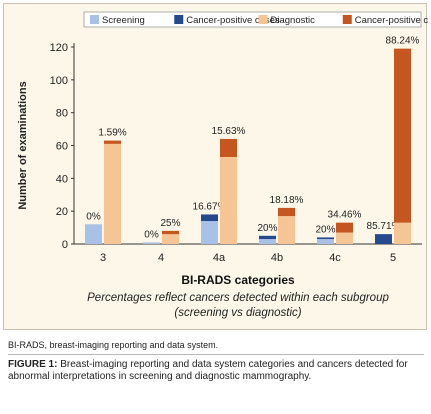 The height and width of the screenshot is (414, 431). Describe the element at coordinates (393, 258) in the screenshot. I see `x-tick-label: 5` at that location.